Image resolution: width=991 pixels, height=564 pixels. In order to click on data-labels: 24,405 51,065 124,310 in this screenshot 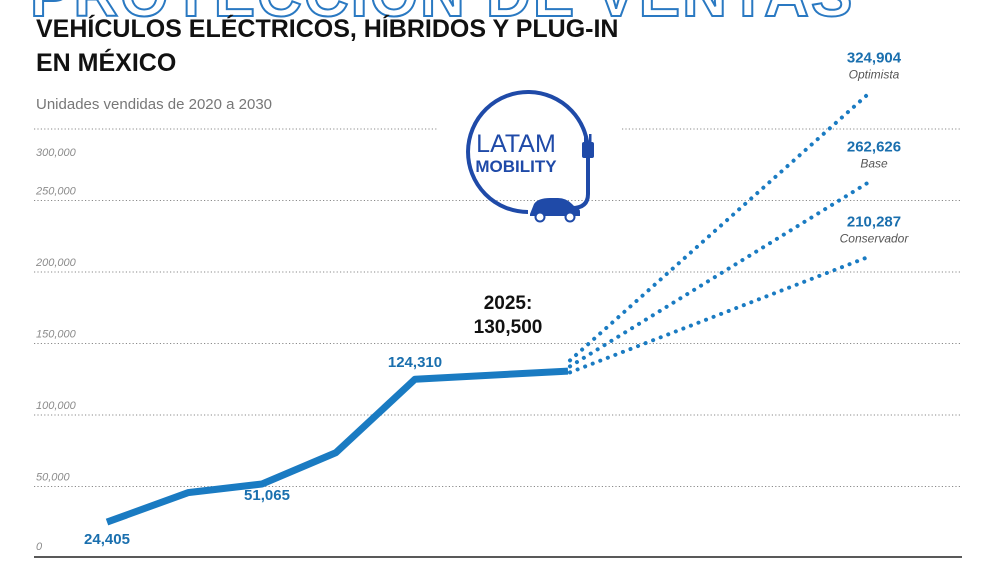, I will do `click(263, 451)`.